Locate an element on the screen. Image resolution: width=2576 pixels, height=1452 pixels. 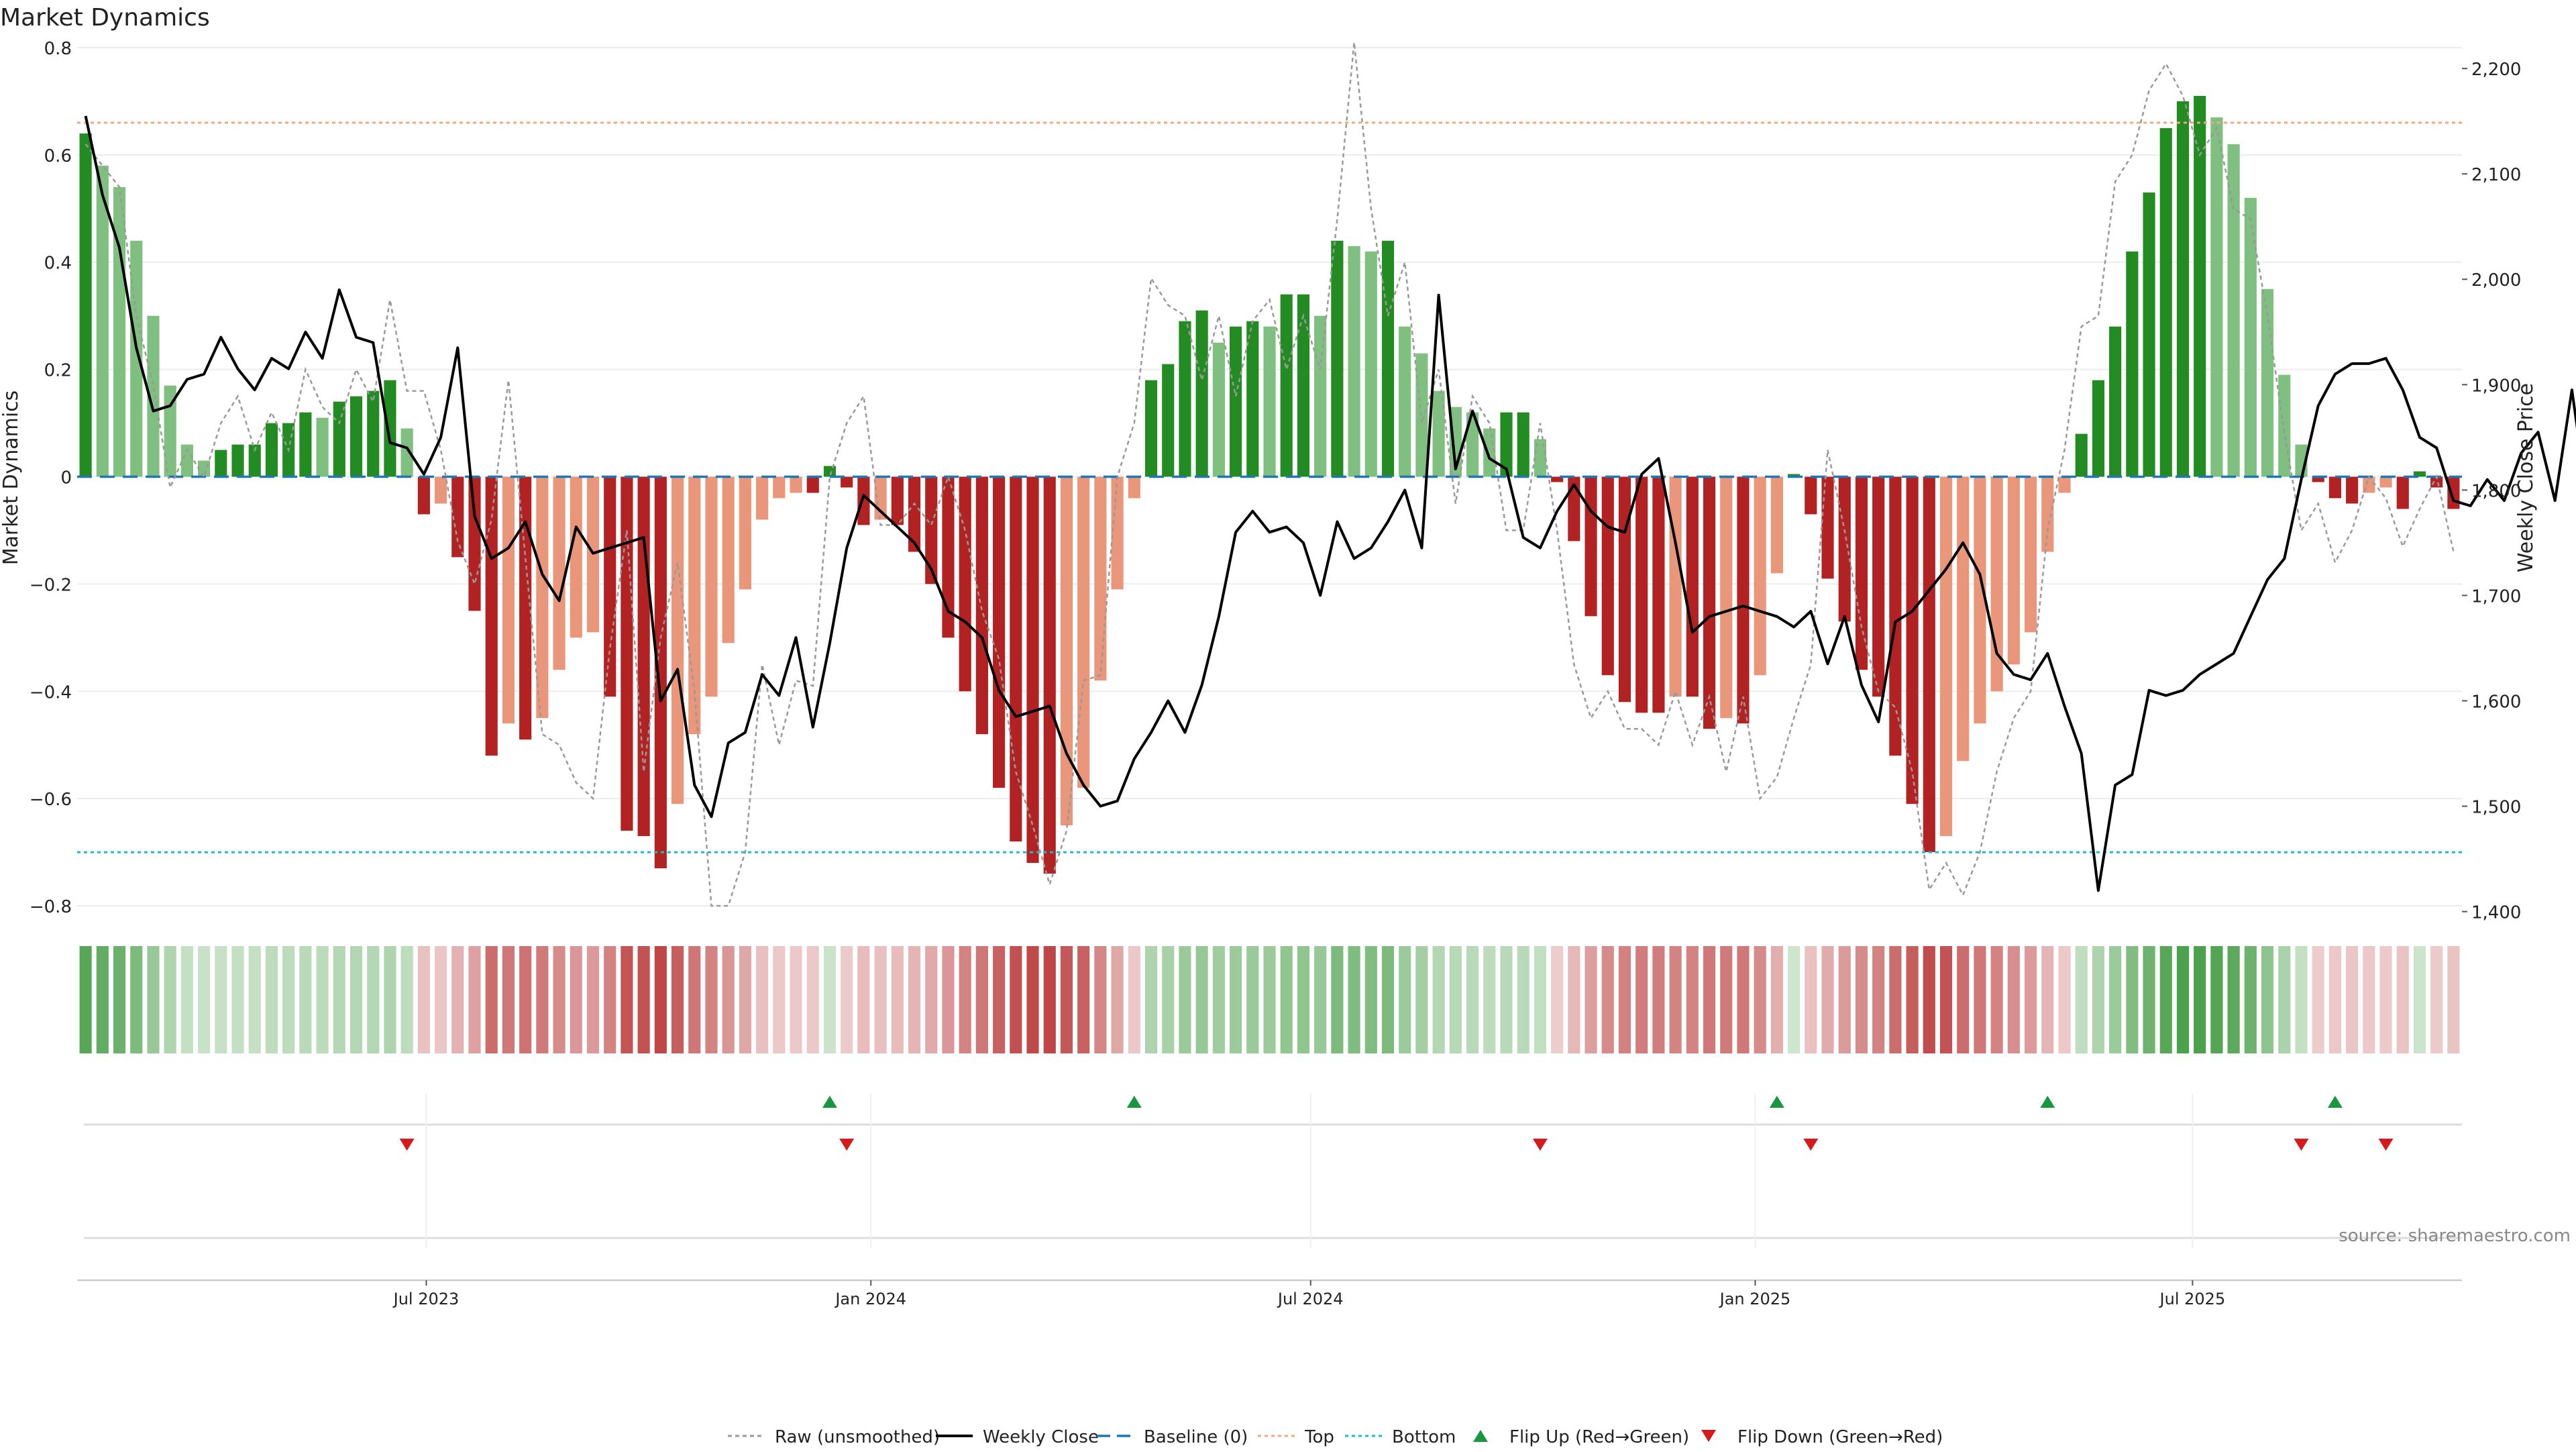
y-tick-label: −0.6 is located at coordinates (51, 800).